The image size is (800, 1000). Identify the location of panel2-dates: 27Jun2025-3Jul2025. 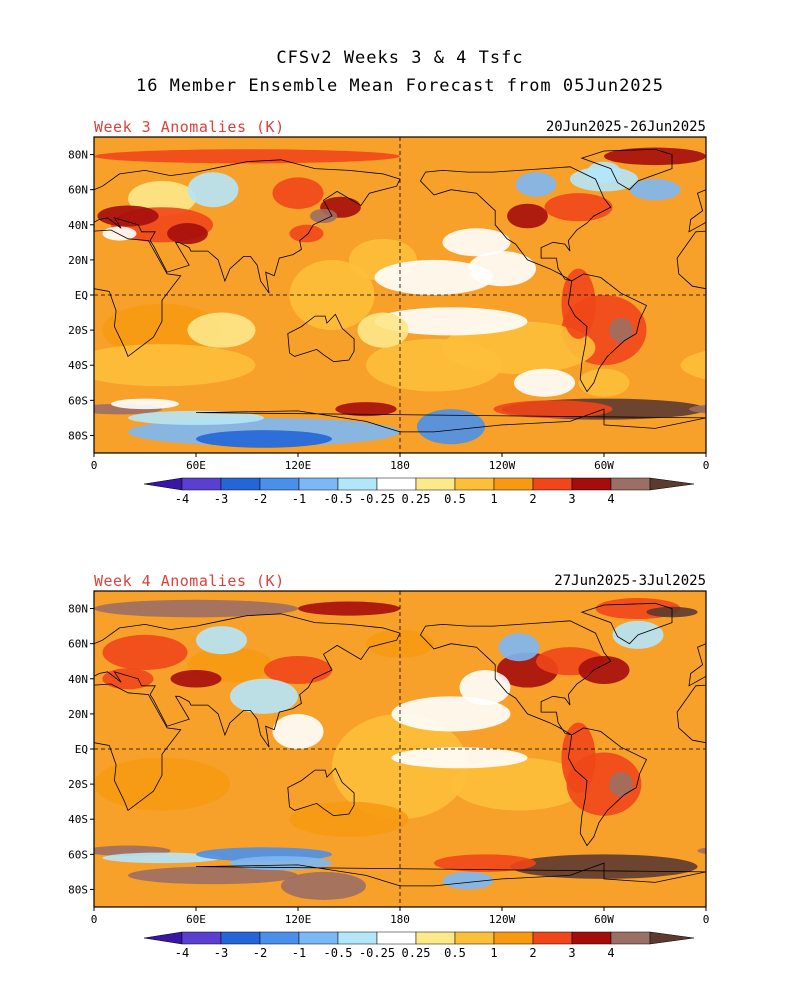
(630, 581).